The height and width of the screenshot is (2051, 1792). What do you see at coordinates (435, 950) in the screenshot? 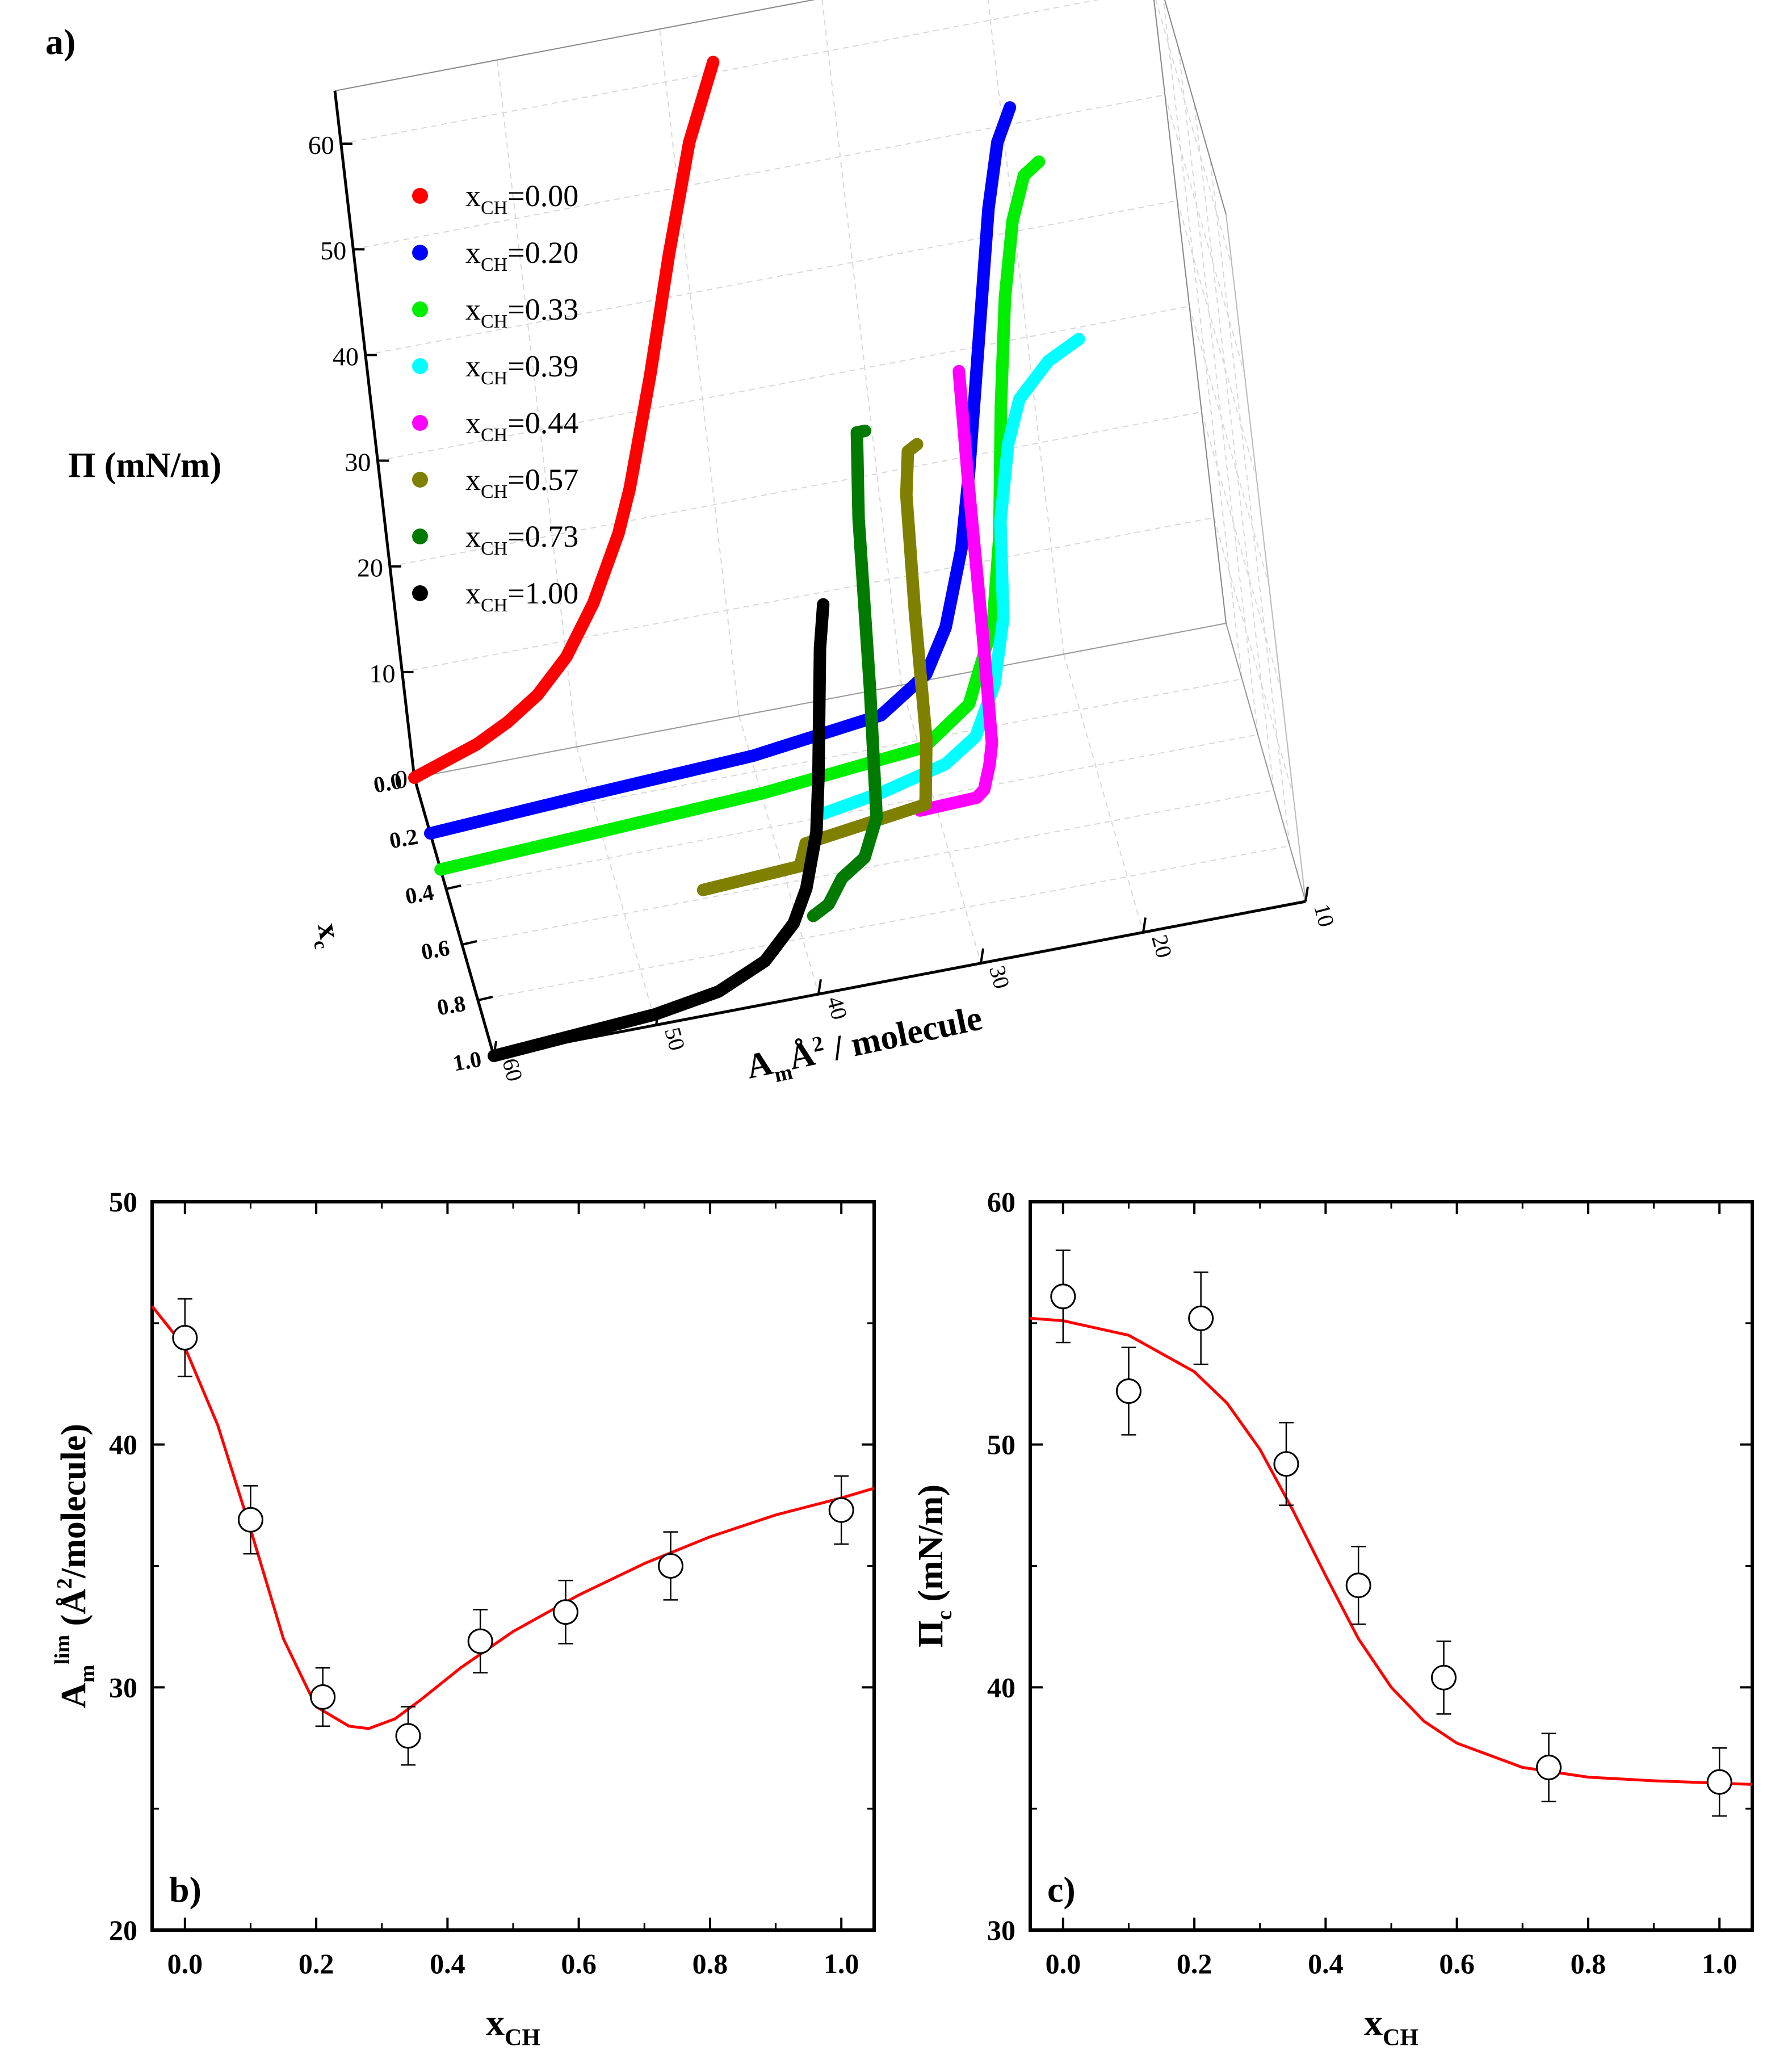
I see `y-tick-label: 0.6` at bounding box center [435, 950].